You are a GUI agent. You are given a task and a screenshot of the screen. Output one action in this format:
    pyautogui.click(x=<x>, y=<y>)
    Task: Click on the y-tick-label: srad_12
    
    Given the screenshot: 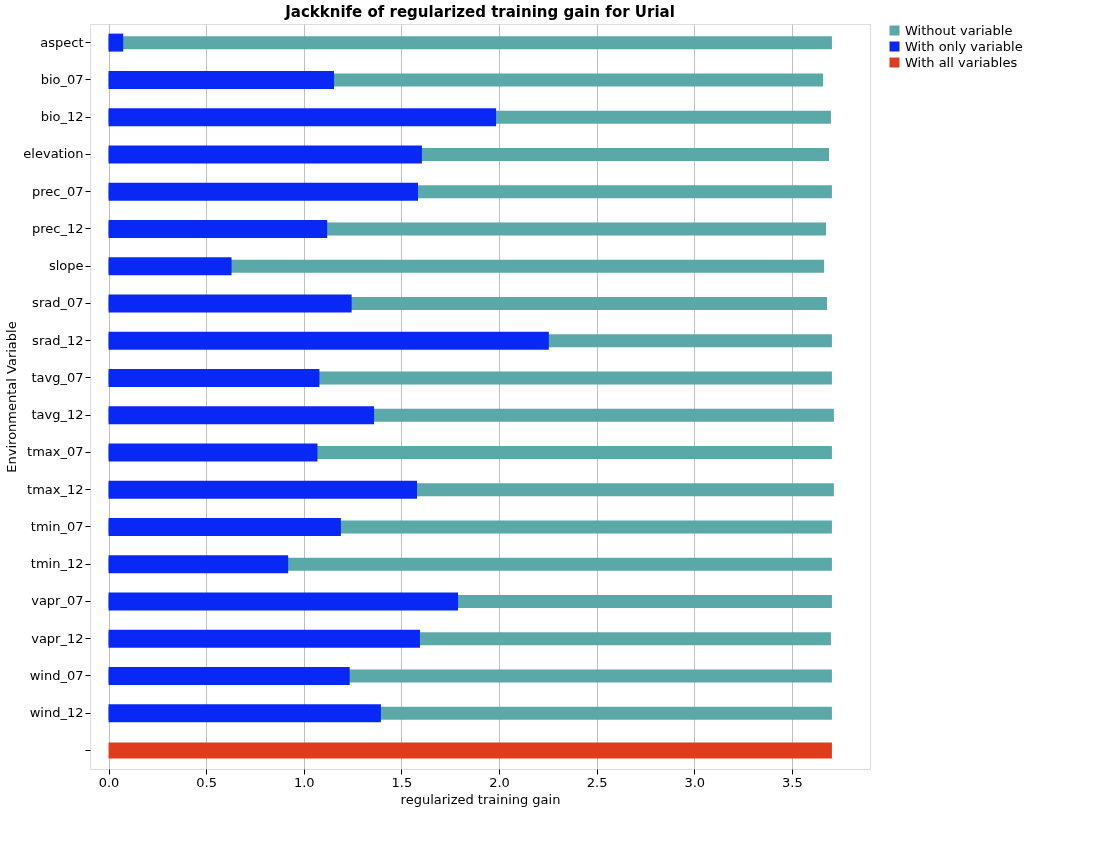 What is the action you would take?
    pyautogui.click(x=58, y=340)
    